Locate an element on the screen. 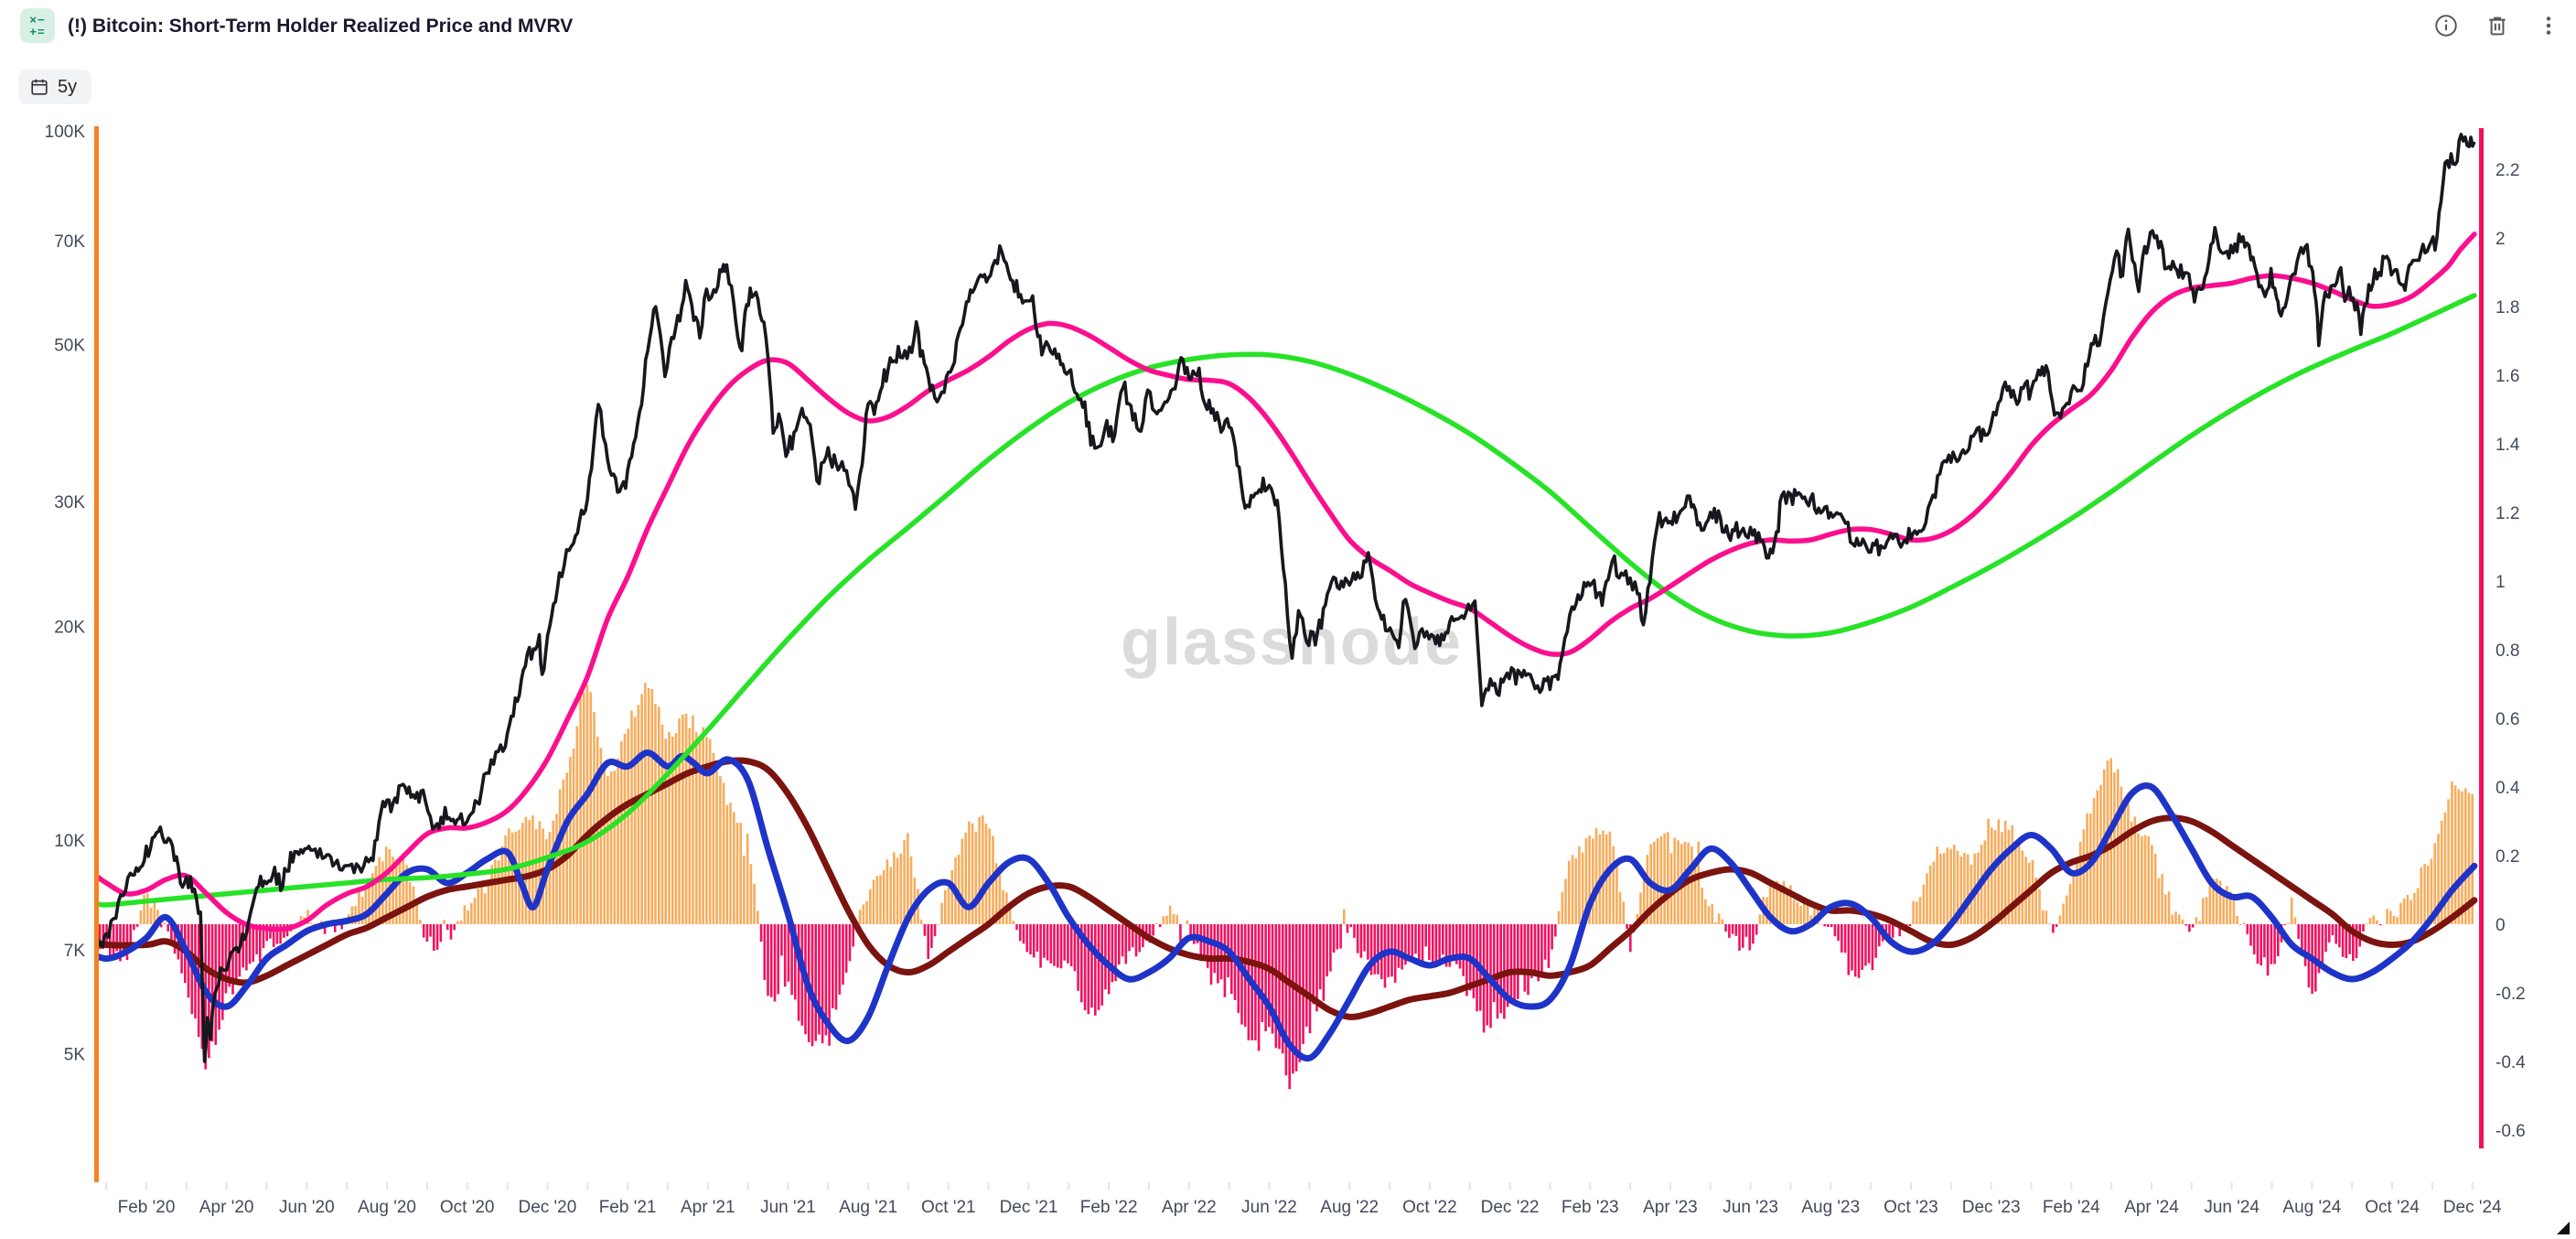 The width and height of the screenshot is (2576, 1239). right-axis-tick-label: 0.6 is located at coordinates (2508, 720).